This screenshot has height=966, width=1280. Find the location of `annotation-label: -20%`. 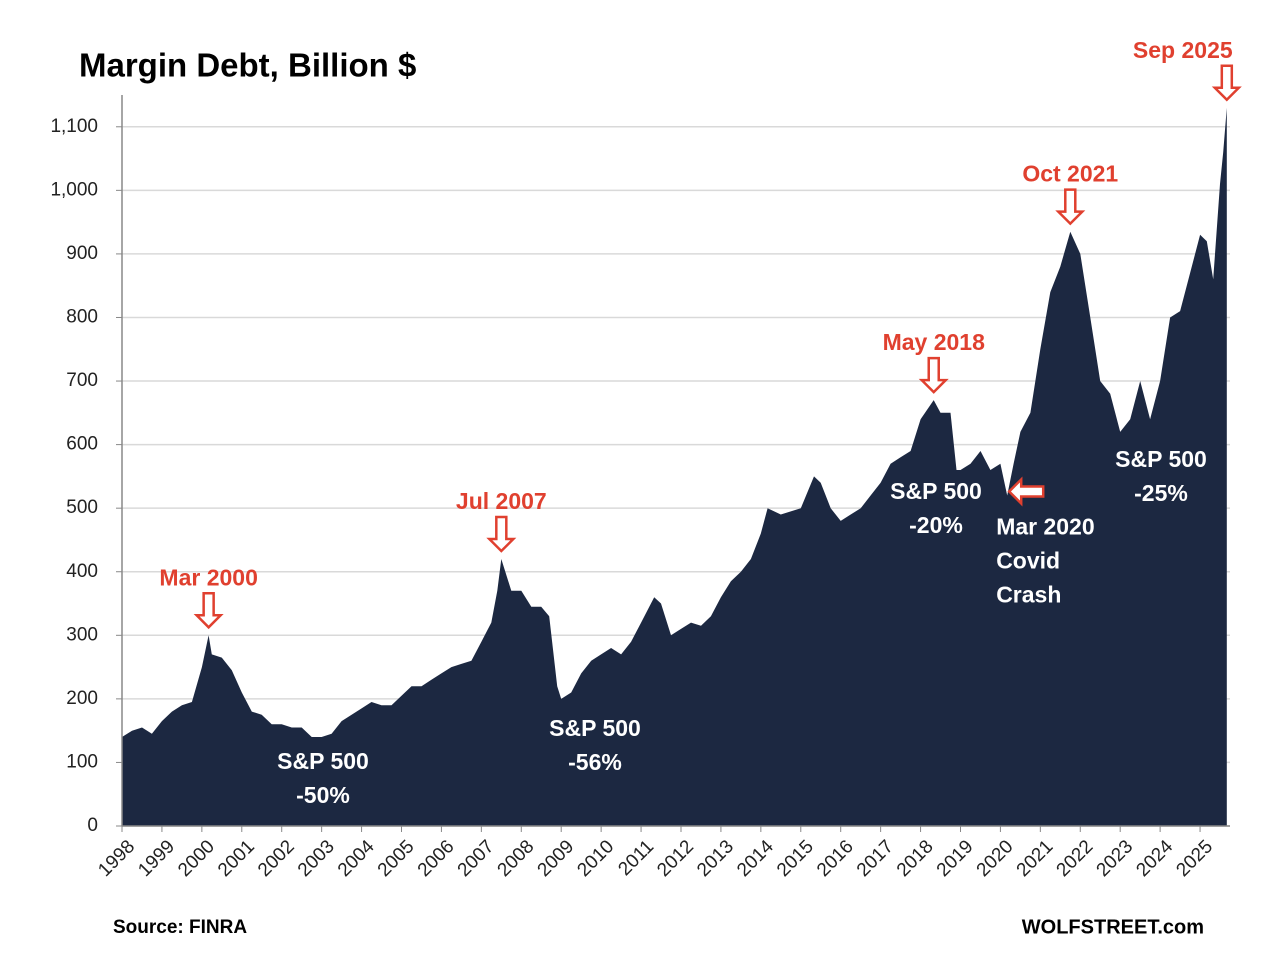

annotation-label: -20% is located at coordinates (936, 525).